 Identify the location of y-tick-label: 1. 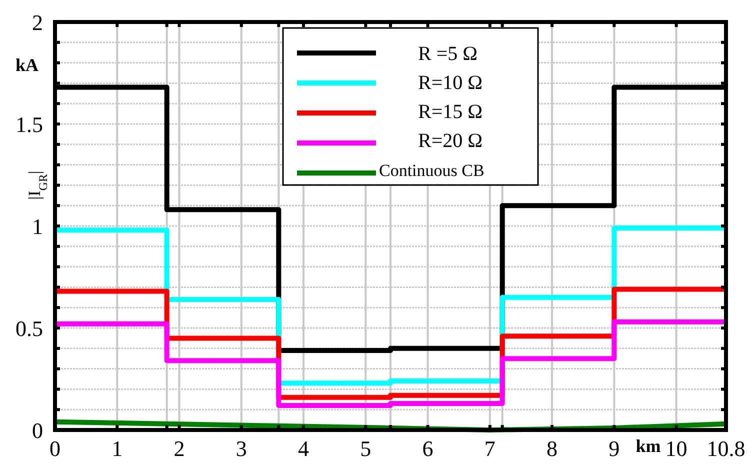
(37, 226).